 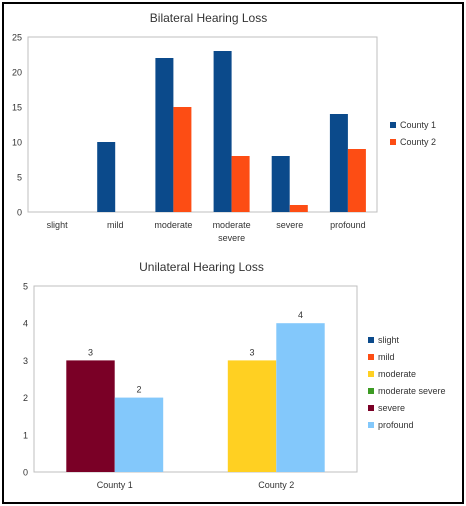 What do you see at coordinates (17, 38) in the screenshot?
I see `y-tick-label: 25` at bounding box center [17, 38].